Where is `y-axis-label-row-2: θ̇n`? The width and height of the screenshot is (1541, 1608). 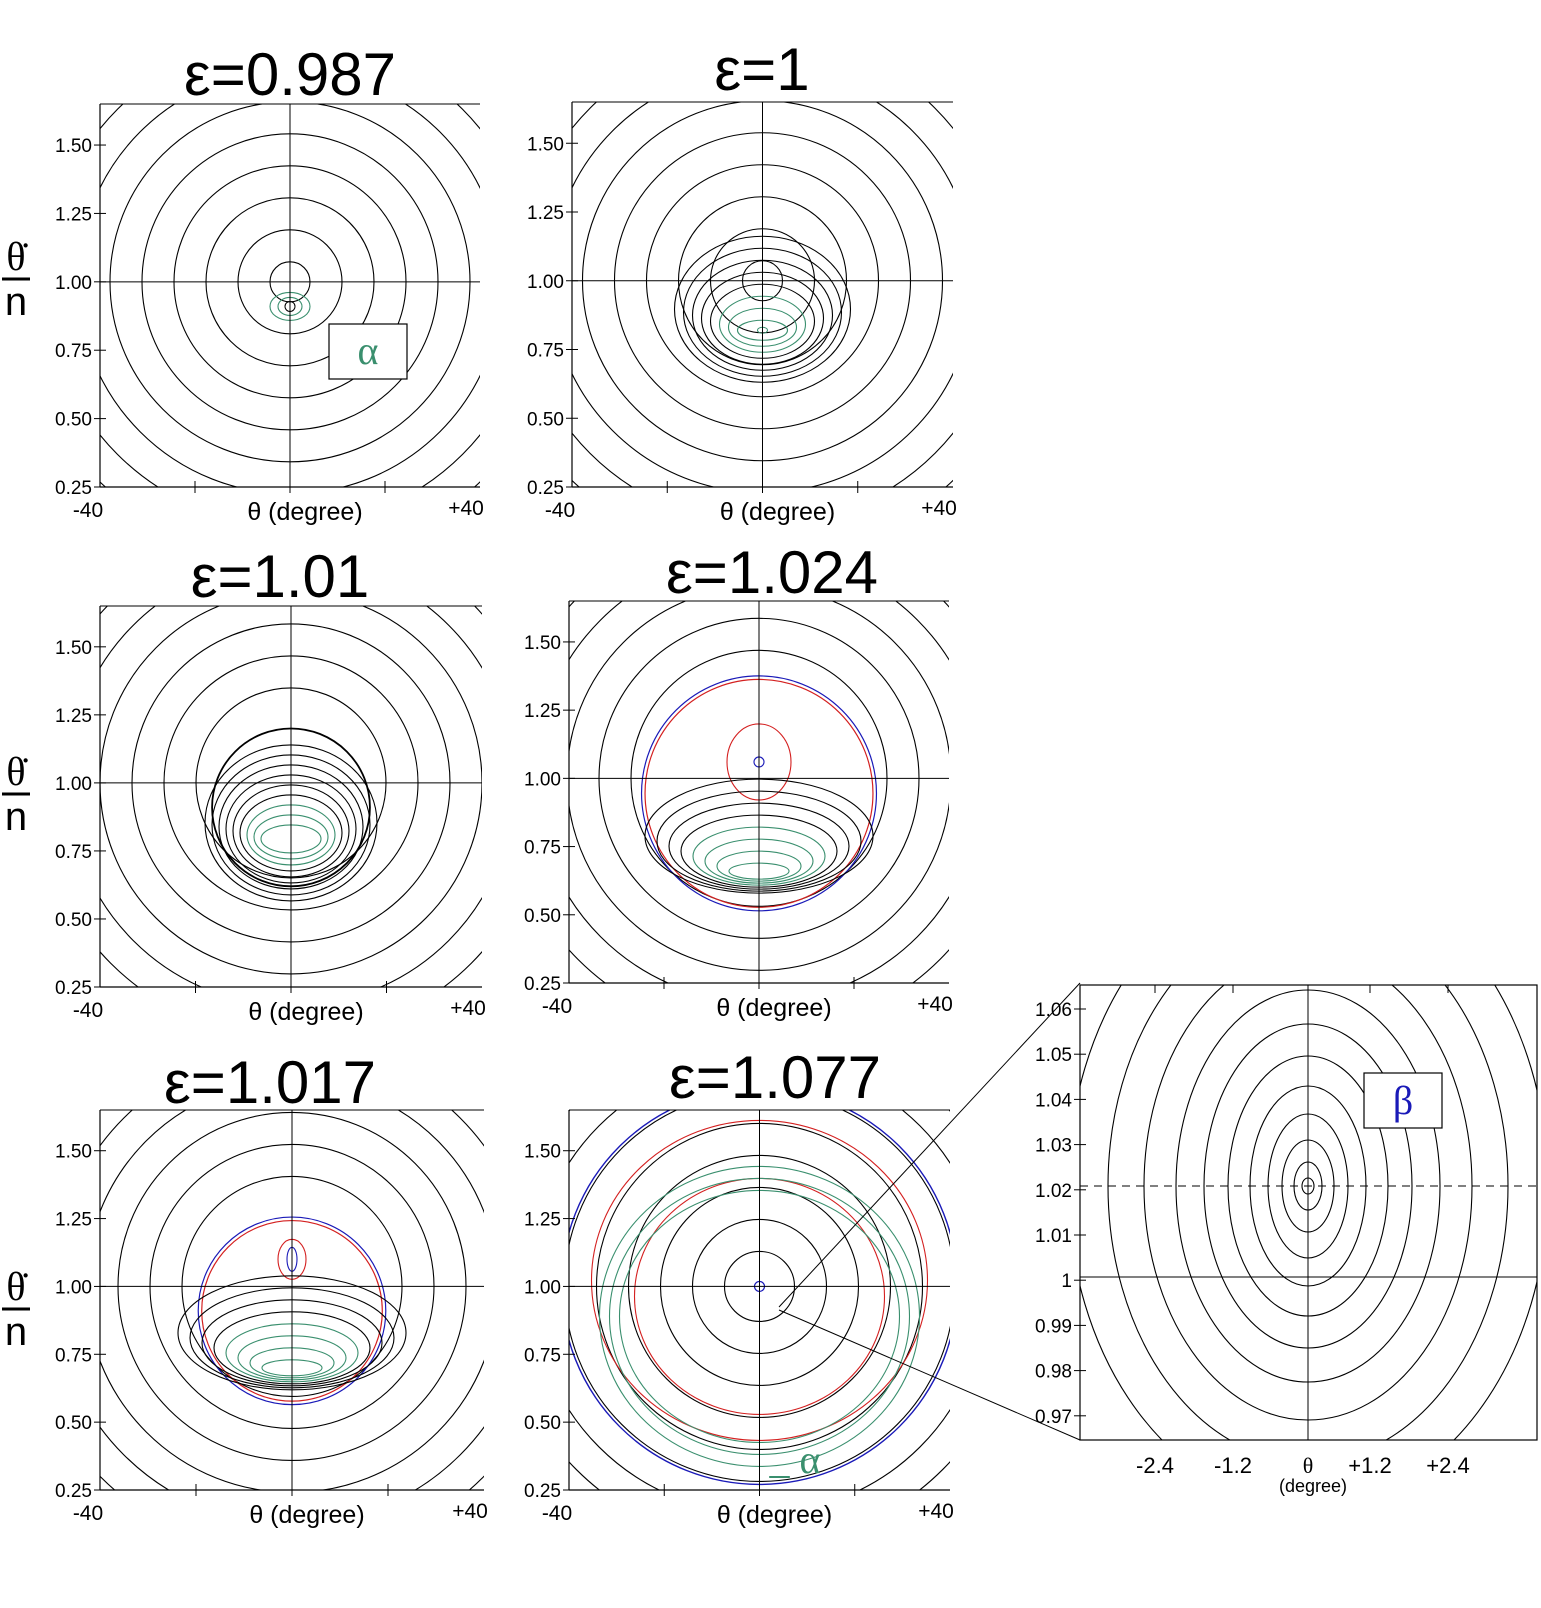
y-axis-label-row-2: θ̇n is located at coordinates (16, 794).